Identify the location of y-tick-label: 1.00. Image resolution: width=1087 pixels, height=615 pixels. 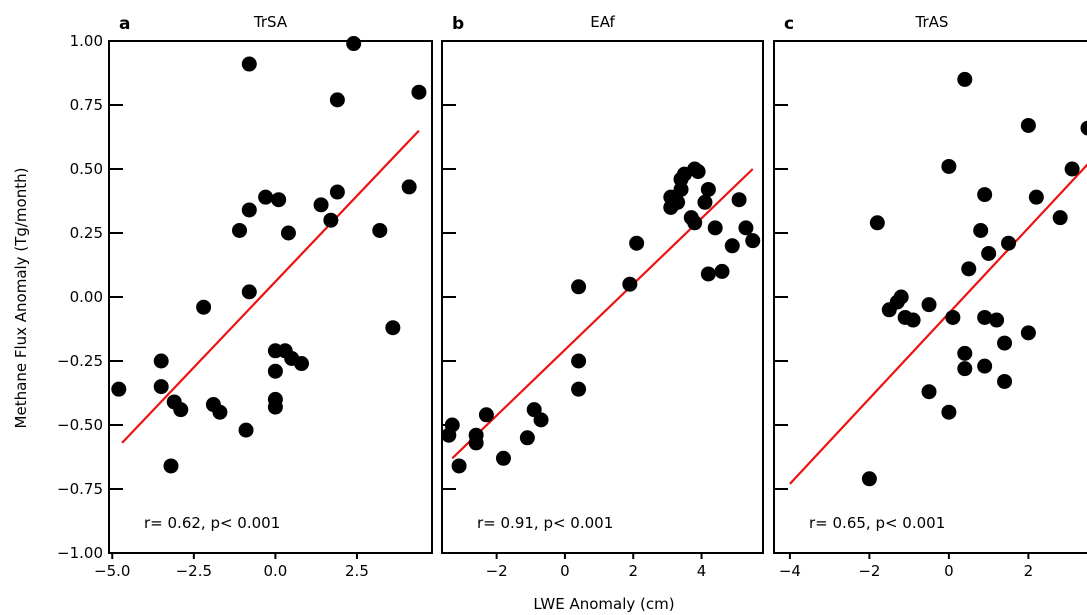
(86, 41).